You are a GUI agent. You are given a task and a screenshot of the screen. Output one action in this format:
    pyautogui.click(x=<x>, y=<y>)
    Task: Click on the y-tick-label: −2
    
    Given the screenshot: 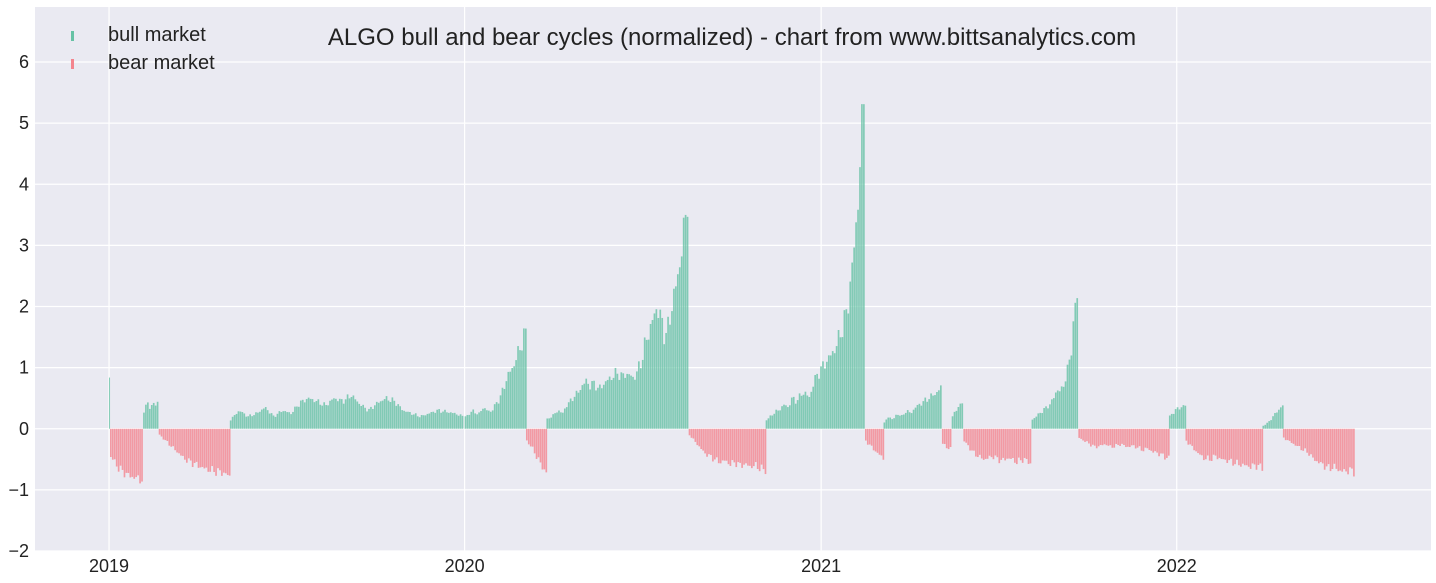 What is the action you would take?
    pyautogui.click(x=18, y=551)
    